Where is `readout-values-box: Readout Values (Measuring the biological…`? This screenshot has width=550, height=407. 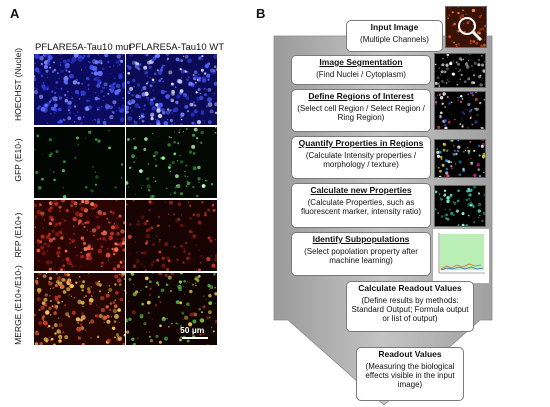
readout-values-box: Readout Values (Measuring the biological… is located at coordinates (410, 374).